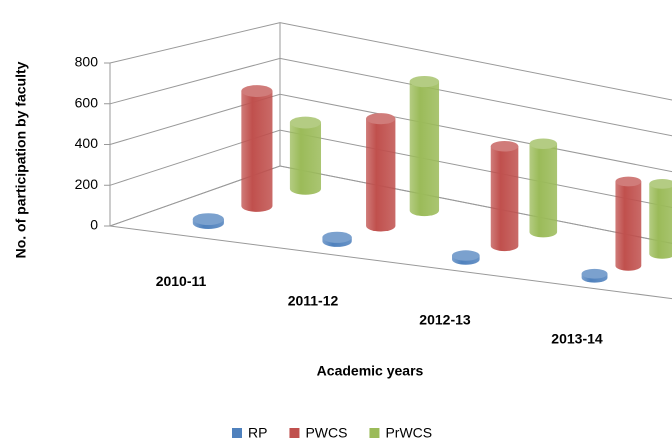 This screenshot has height=444, width=672. Describe the element at coordinates (87, 62) in the screenshot. I see `y-tick-label: 800` at that location.